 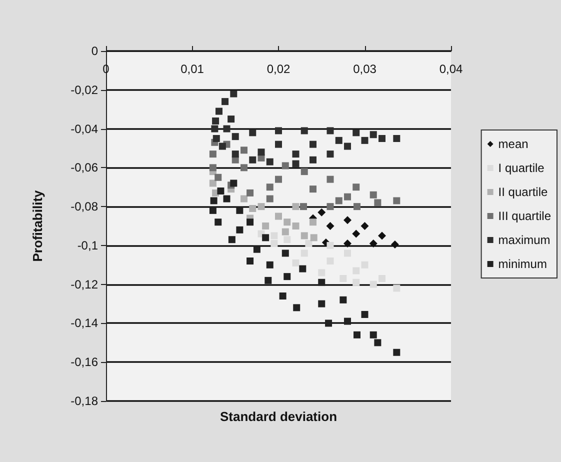 I want to click on y-tick-label: -0,16, so click(x=84, y=362).